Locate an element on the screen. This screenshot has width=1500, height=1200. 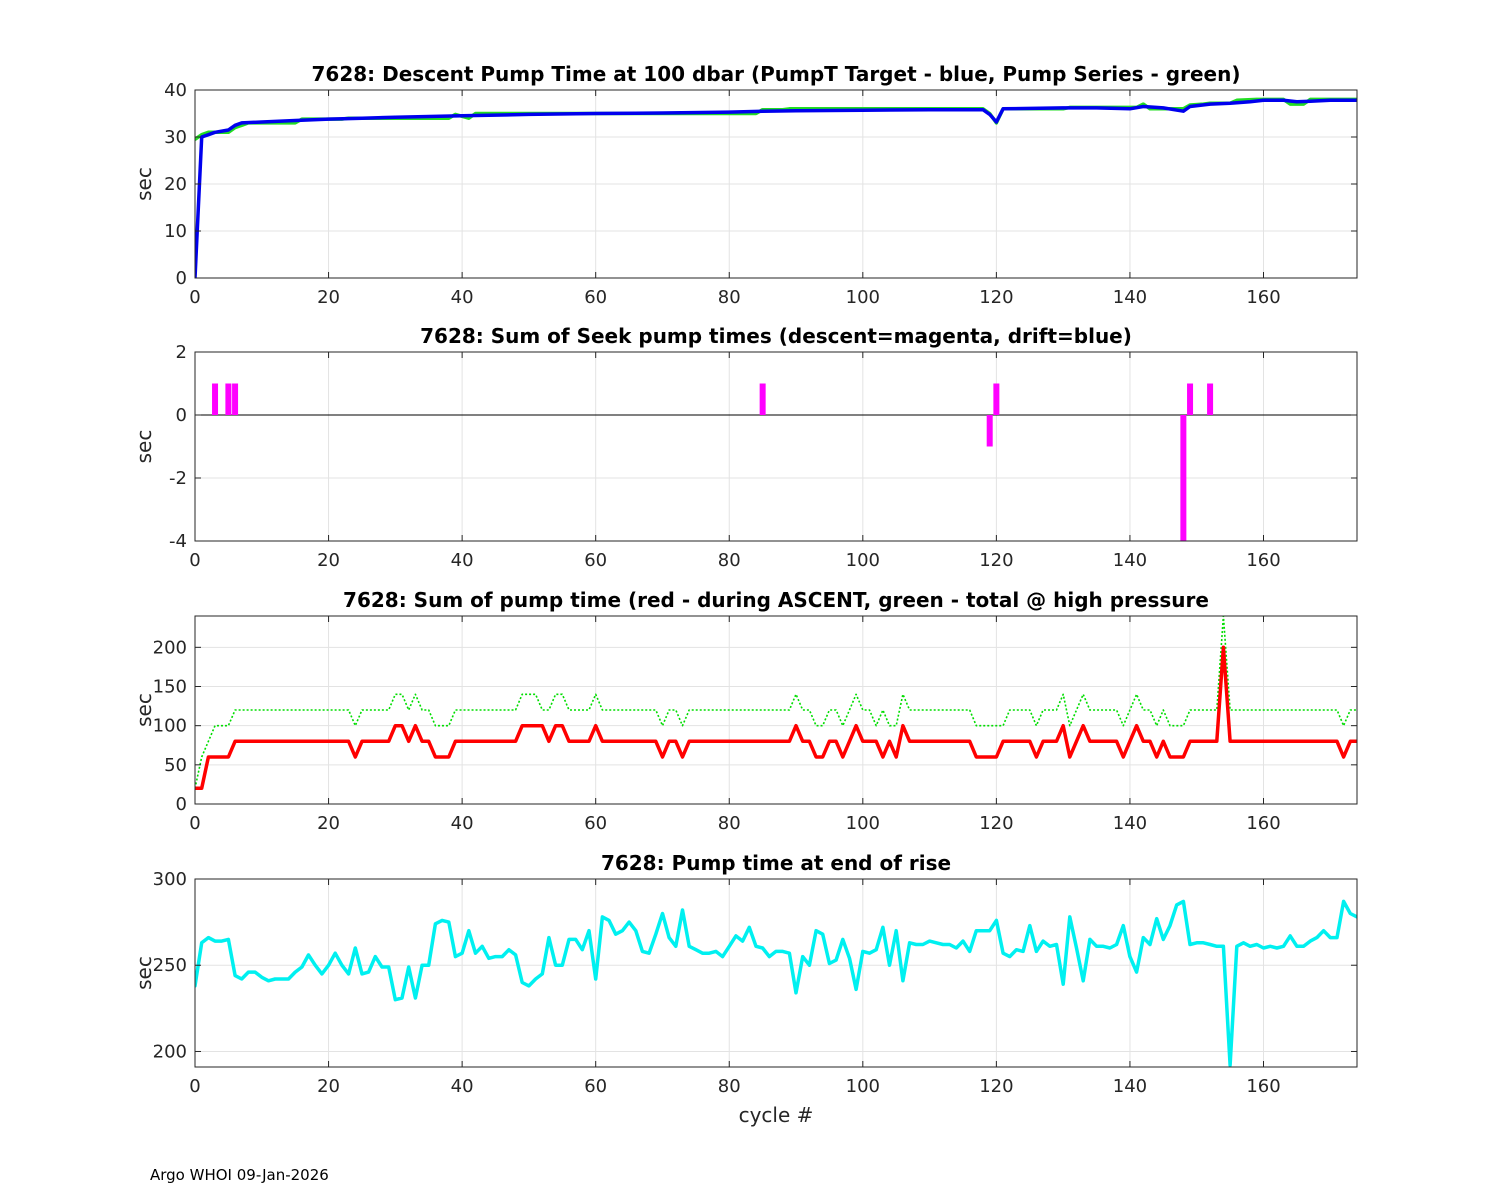
chart-title: 7628: Pump time at end of rise is located at coordinates (776, 863).